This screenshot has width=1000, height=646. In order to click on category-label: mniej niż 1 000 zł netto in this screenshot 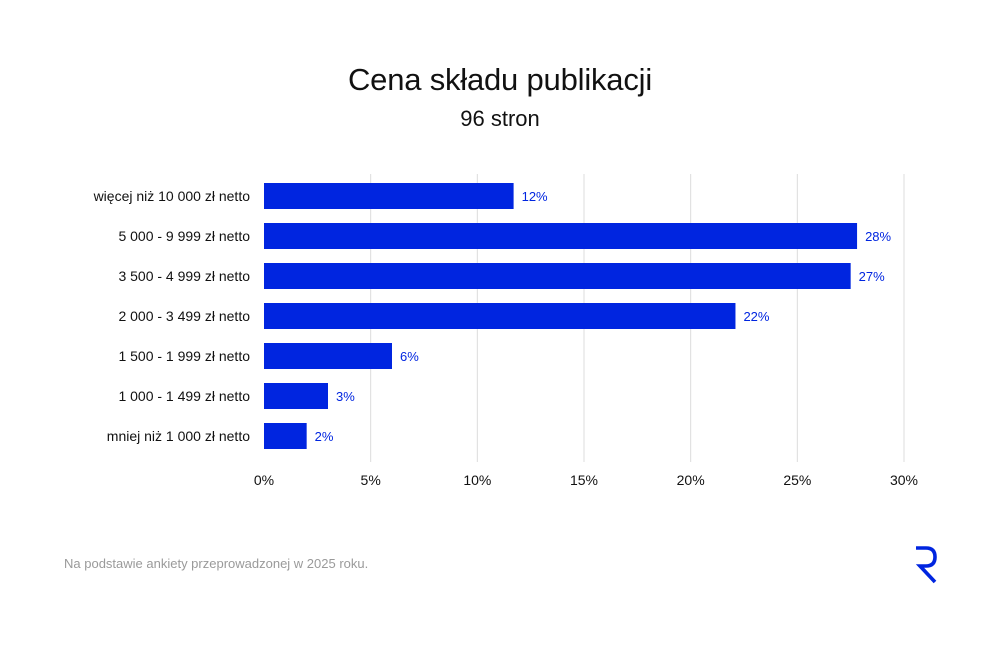, I will do `click(178, 436)`.